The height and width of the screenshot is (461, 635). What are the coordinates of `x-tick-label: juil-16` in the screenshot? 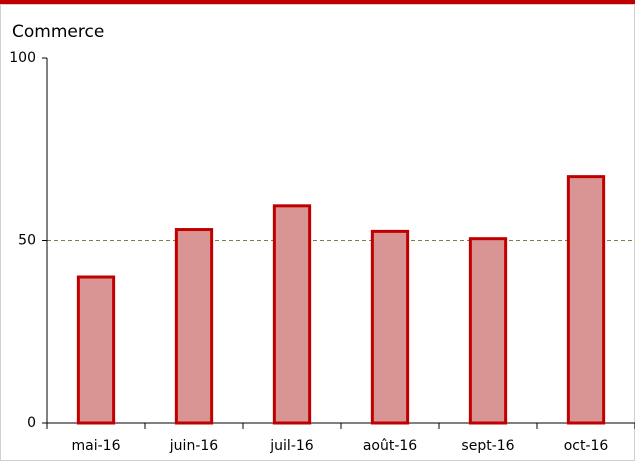 It's located at (291, 446).